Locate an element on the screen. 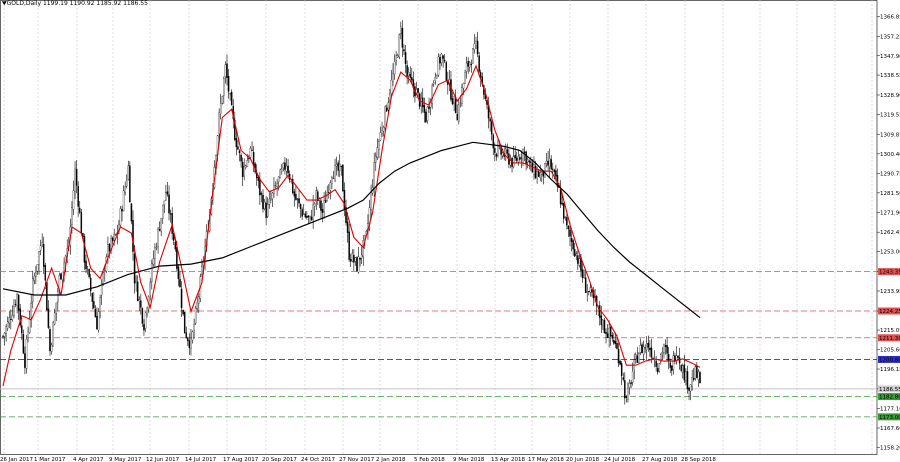 The image size is (900, 462). y-tick-label: 1196.15 is located at coordinates (890, 370).